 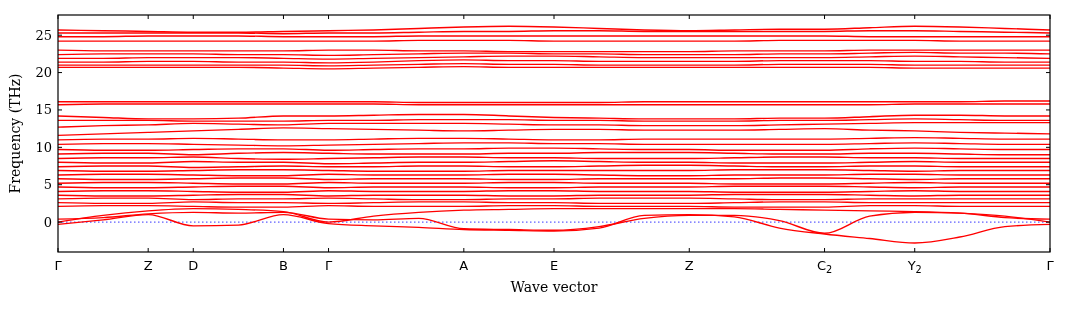 What do you see at coordinates (43, 35) in the screenshot?
I see `y-tick-label: 25` at bounding box center [43, 35].